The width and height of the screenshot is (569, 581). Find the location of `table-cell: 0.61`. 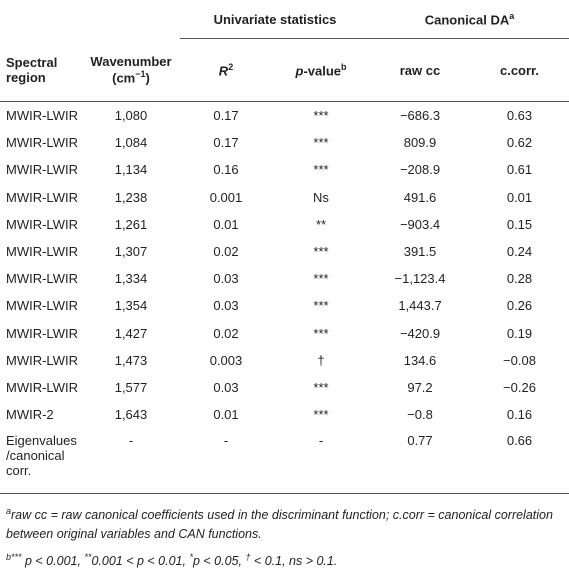

table-cell: 0.61 is located at coordinates (519, 170).